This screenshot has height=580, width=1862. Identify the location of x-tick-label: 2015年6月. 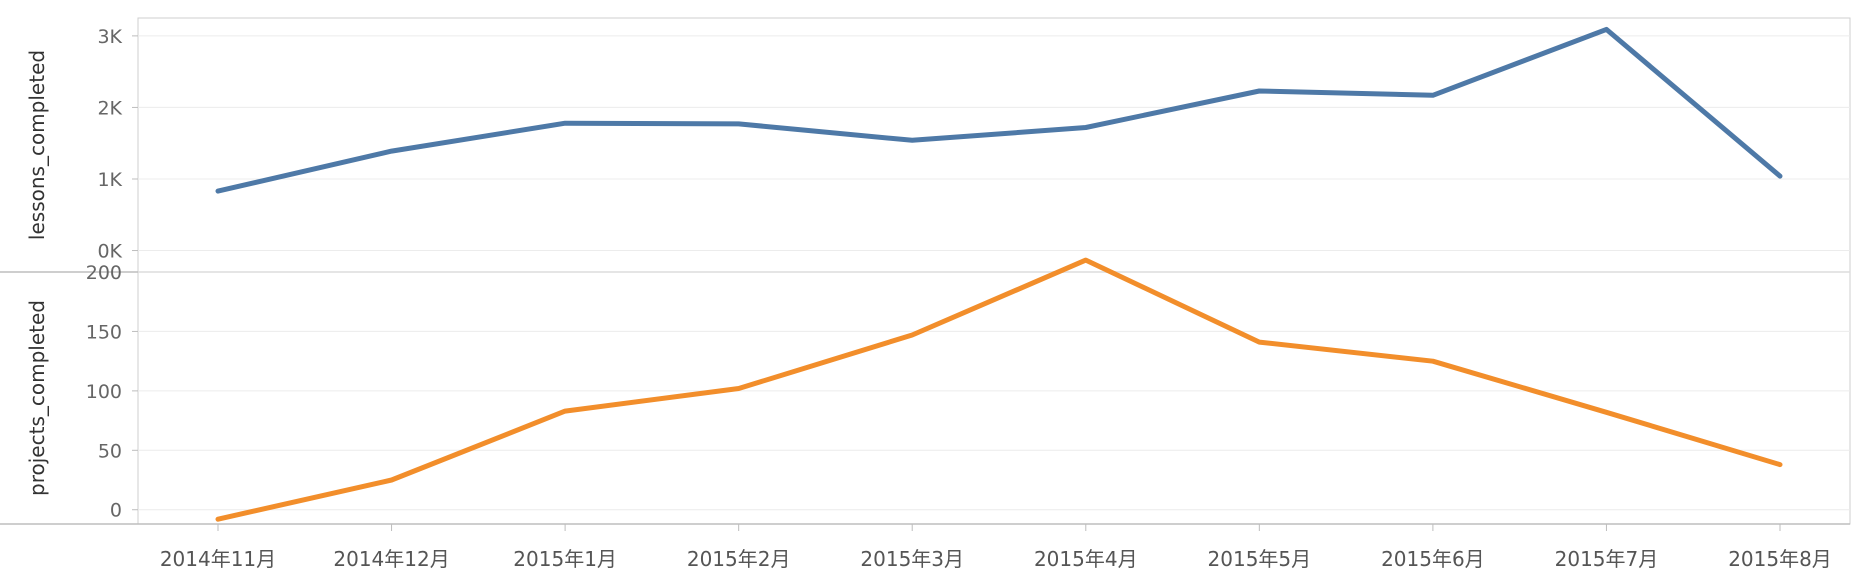
(1433, 559).